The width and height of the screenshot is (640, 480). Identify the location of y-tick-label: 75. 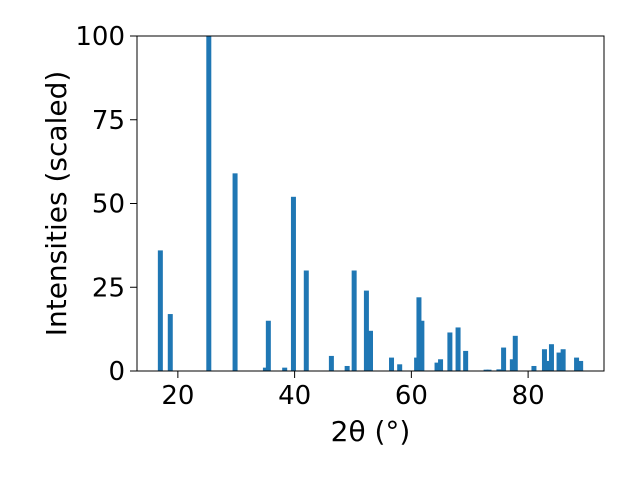
(108, 121).